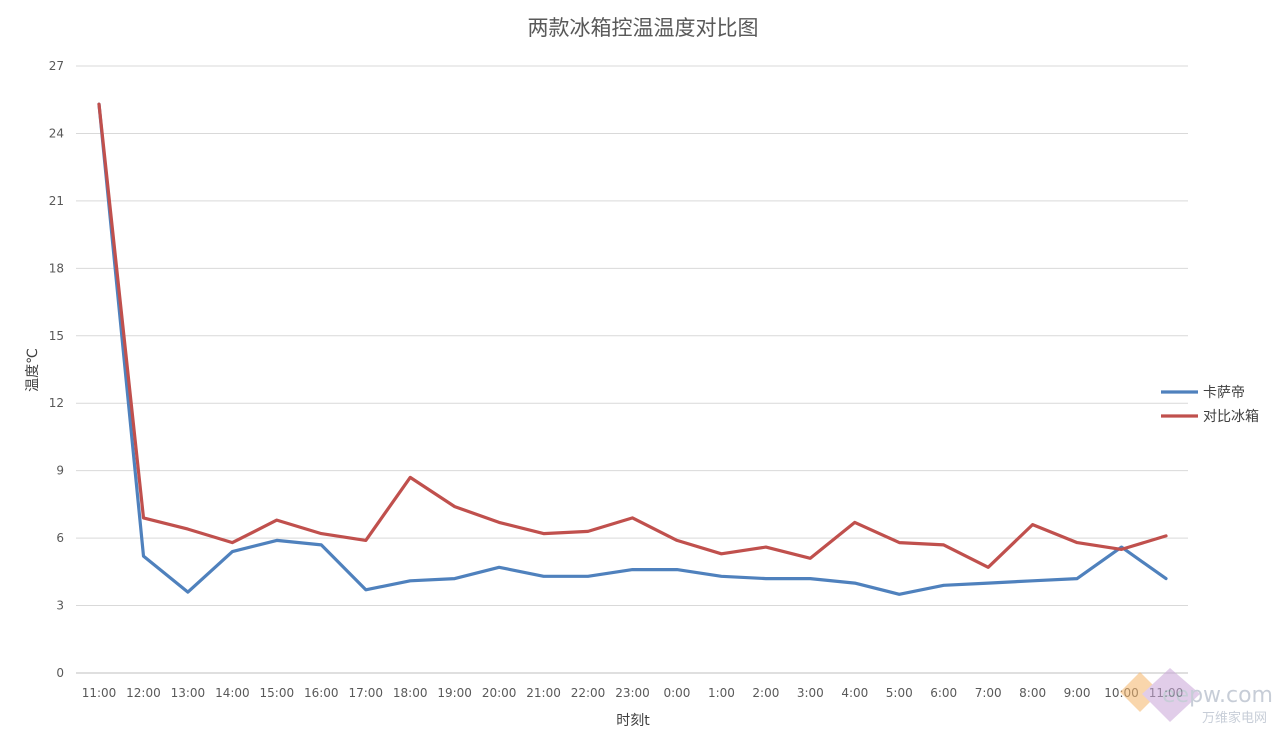 Image resolution: width=1280 pixels, height=736 pixels. I want to click on watermark-logo-diamond-purple, so click(1171, 695).